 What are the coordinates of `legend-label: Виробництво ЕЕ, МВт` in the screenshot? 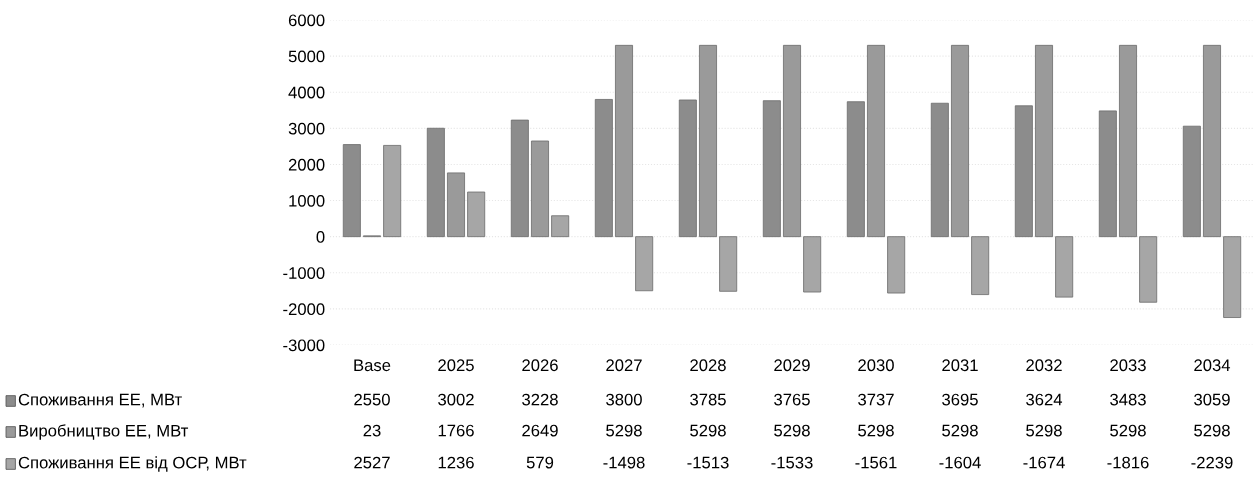 It's located at (104, 432).